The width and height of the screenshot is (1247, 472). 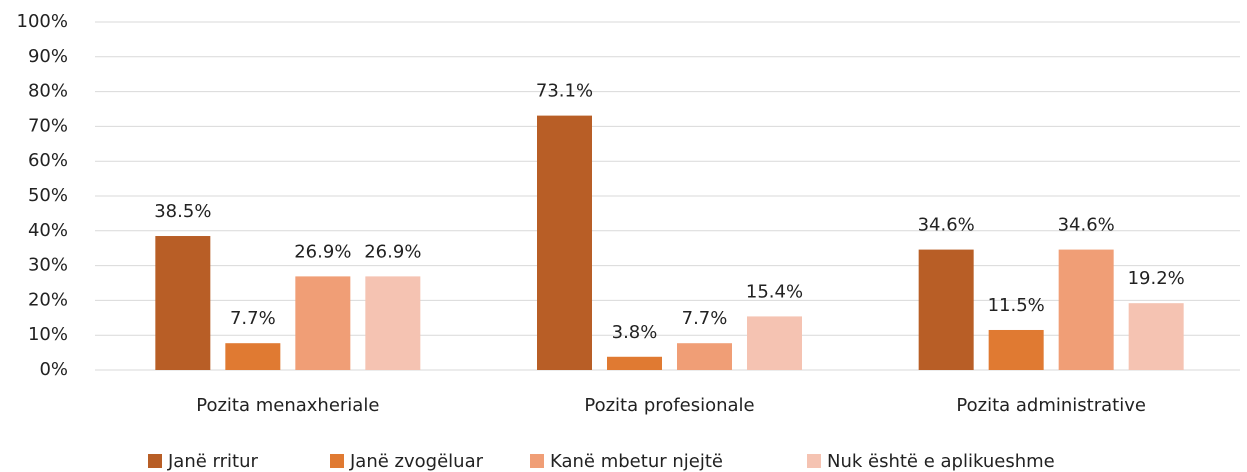 What do you see at coordinates (48, 160) in the screenshot?
I see `y-tick-label: 60%` at bounding box center [48, 160].